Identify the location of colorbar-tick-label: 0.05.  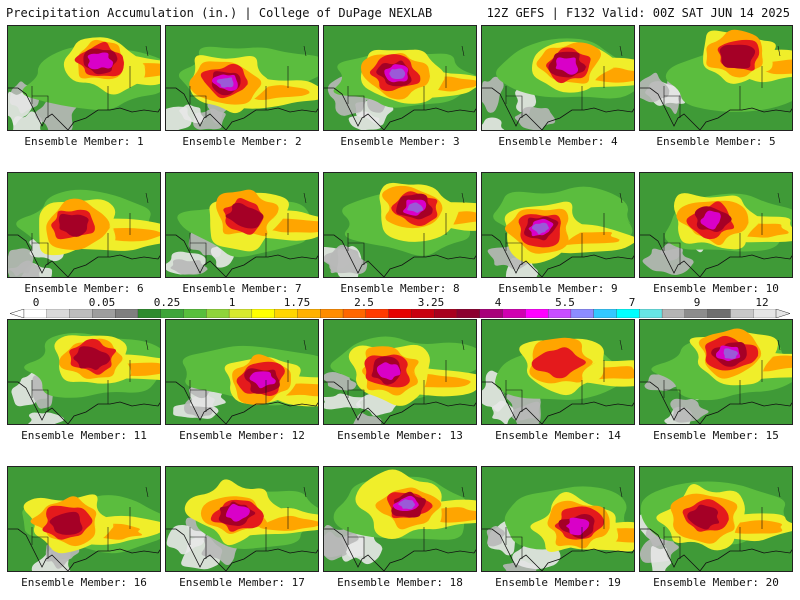
(102, 302).